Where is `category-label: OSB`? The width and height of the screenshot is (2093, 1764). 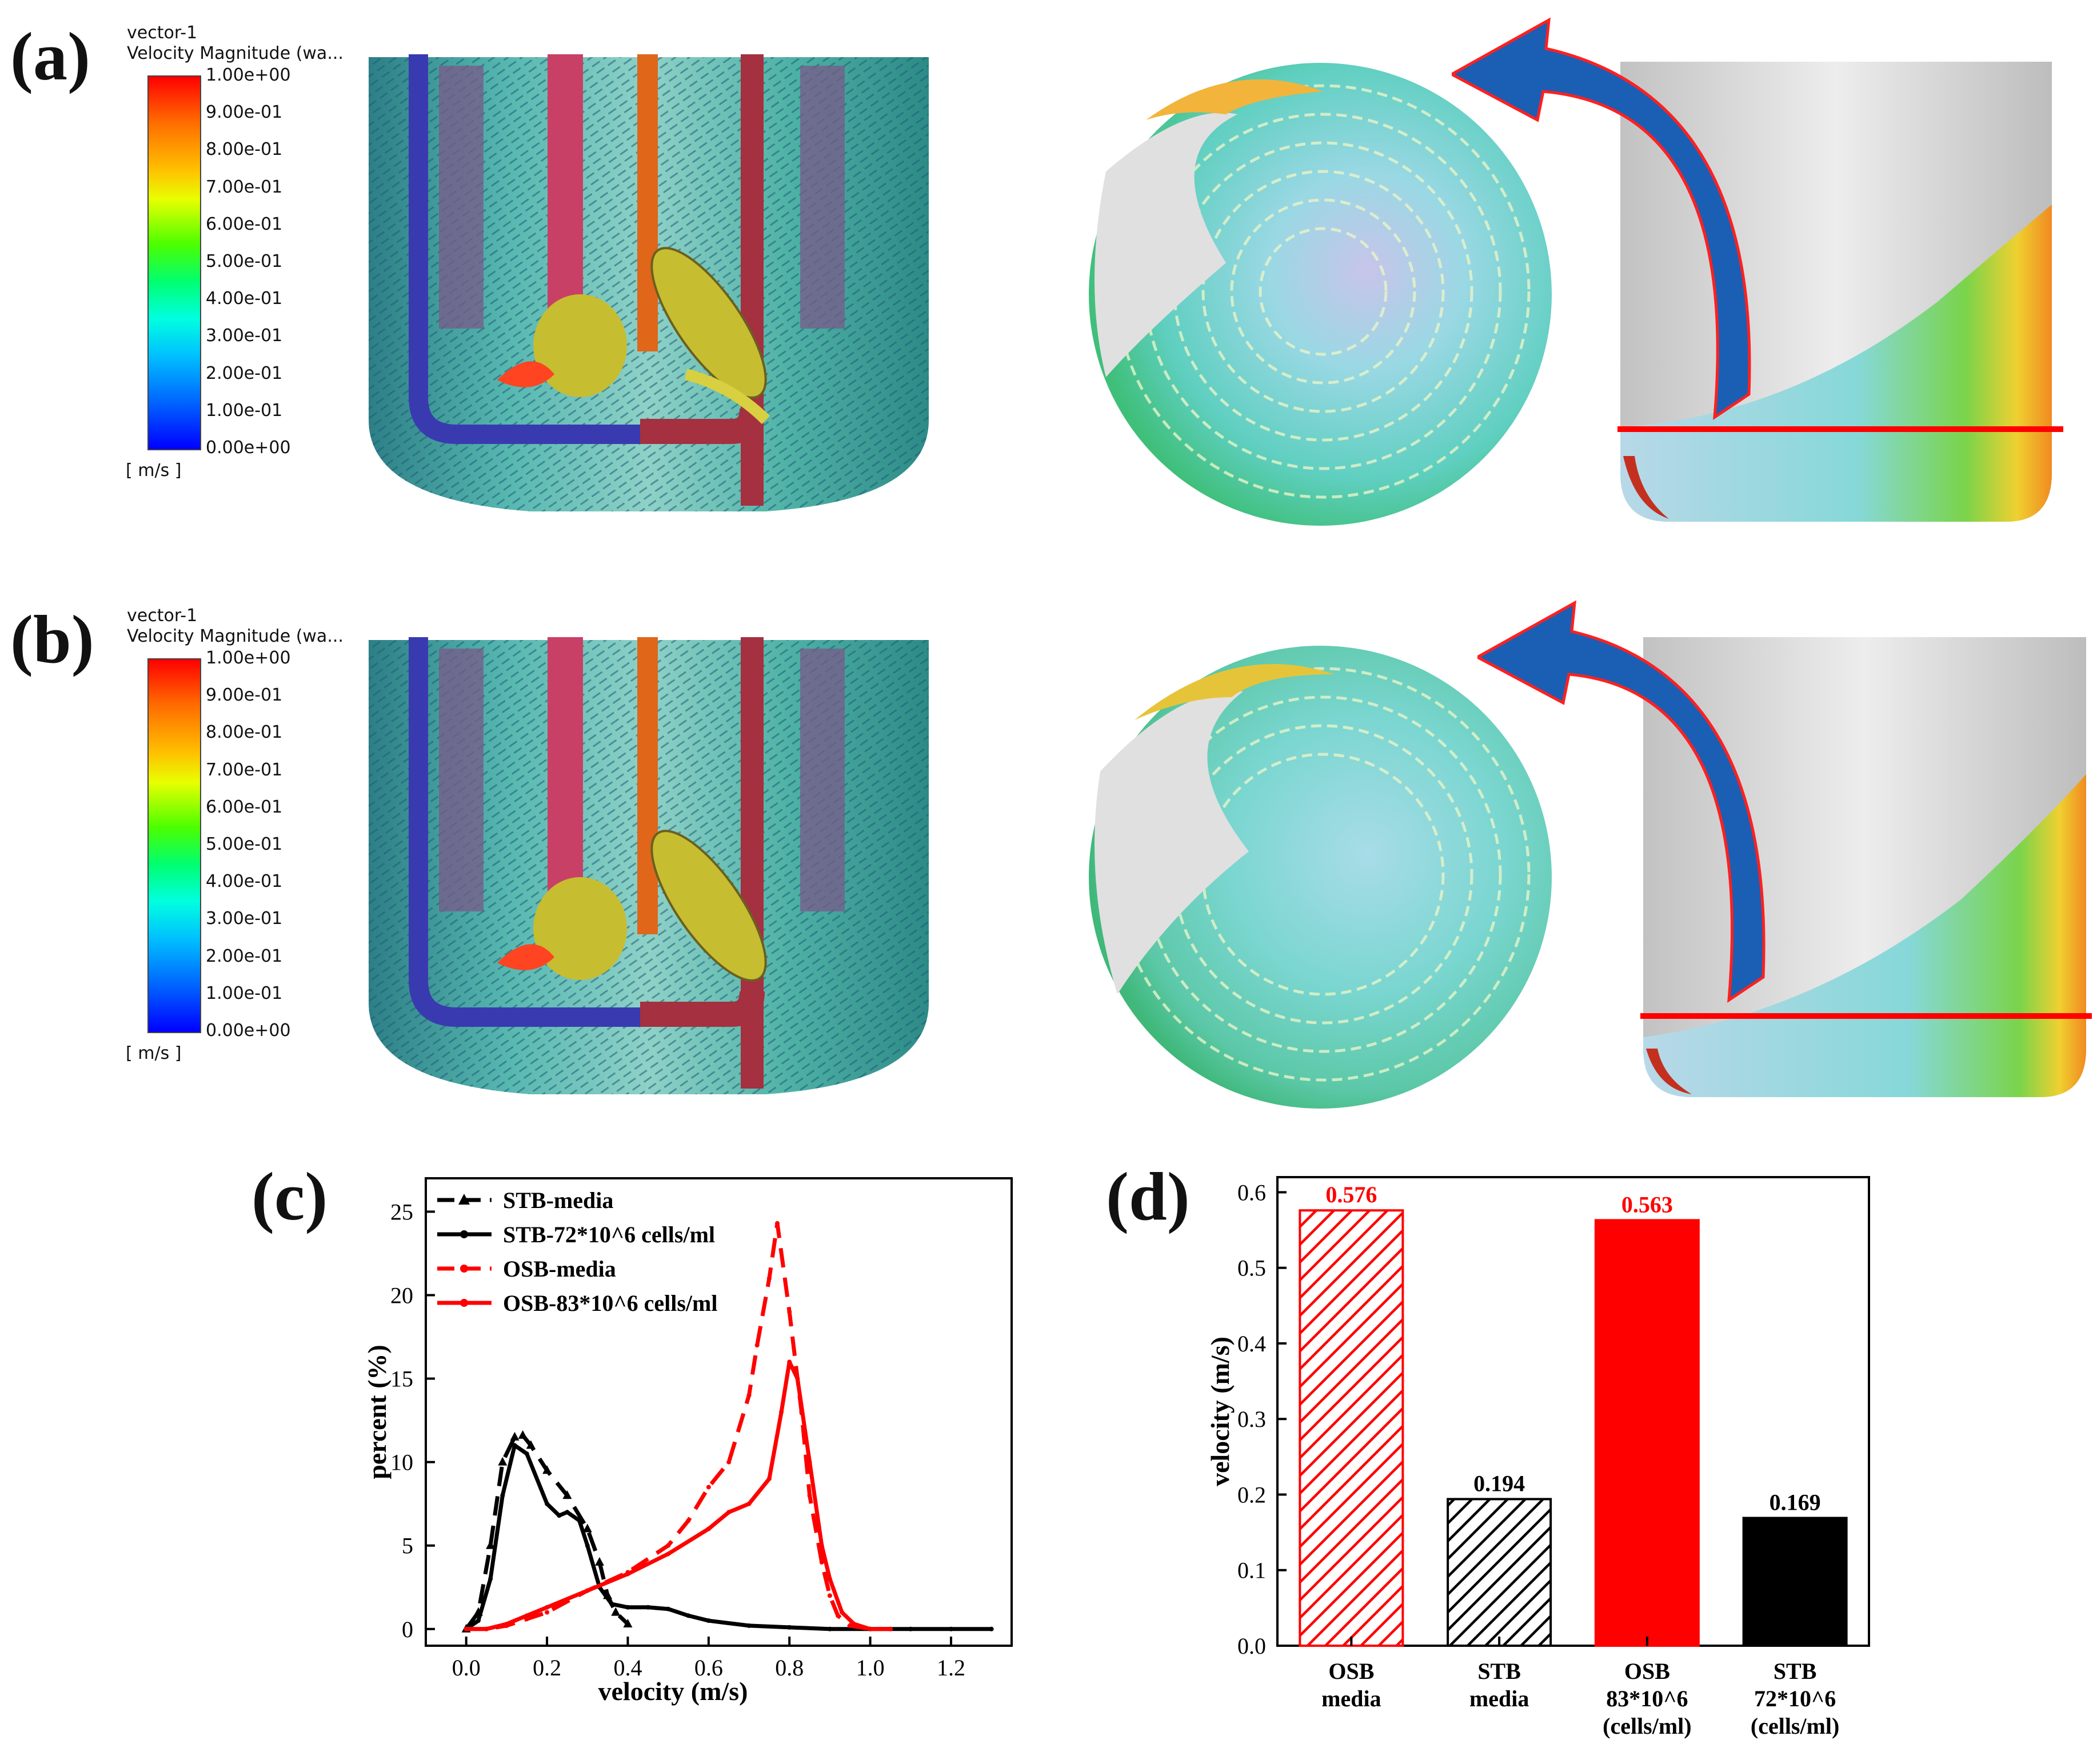
category-label: OSB is located at coordinates (1351, 1671).